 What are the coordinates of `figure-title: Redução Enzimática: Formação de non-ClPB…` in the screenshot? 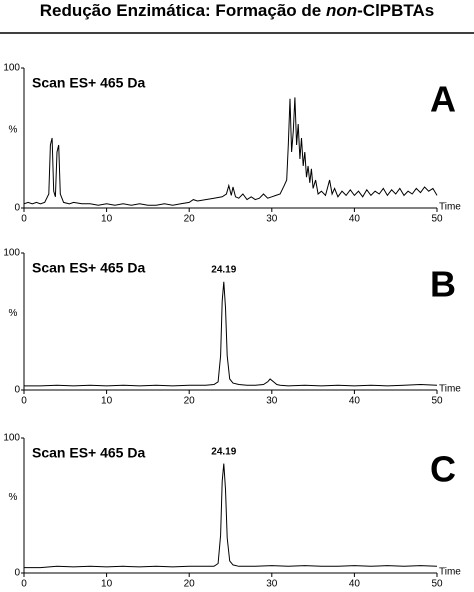 It's located at (237, 10).